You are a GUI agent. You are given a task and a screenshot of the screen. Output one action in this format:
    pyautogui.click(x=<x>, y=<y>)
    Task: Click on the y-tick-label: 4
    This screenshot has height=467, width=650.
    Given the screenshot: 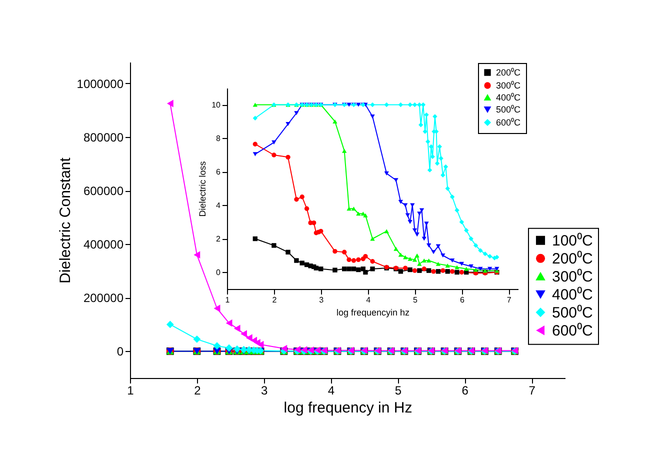 What is the action you would take?
    pyautogui.click(x=219, y=205)
    